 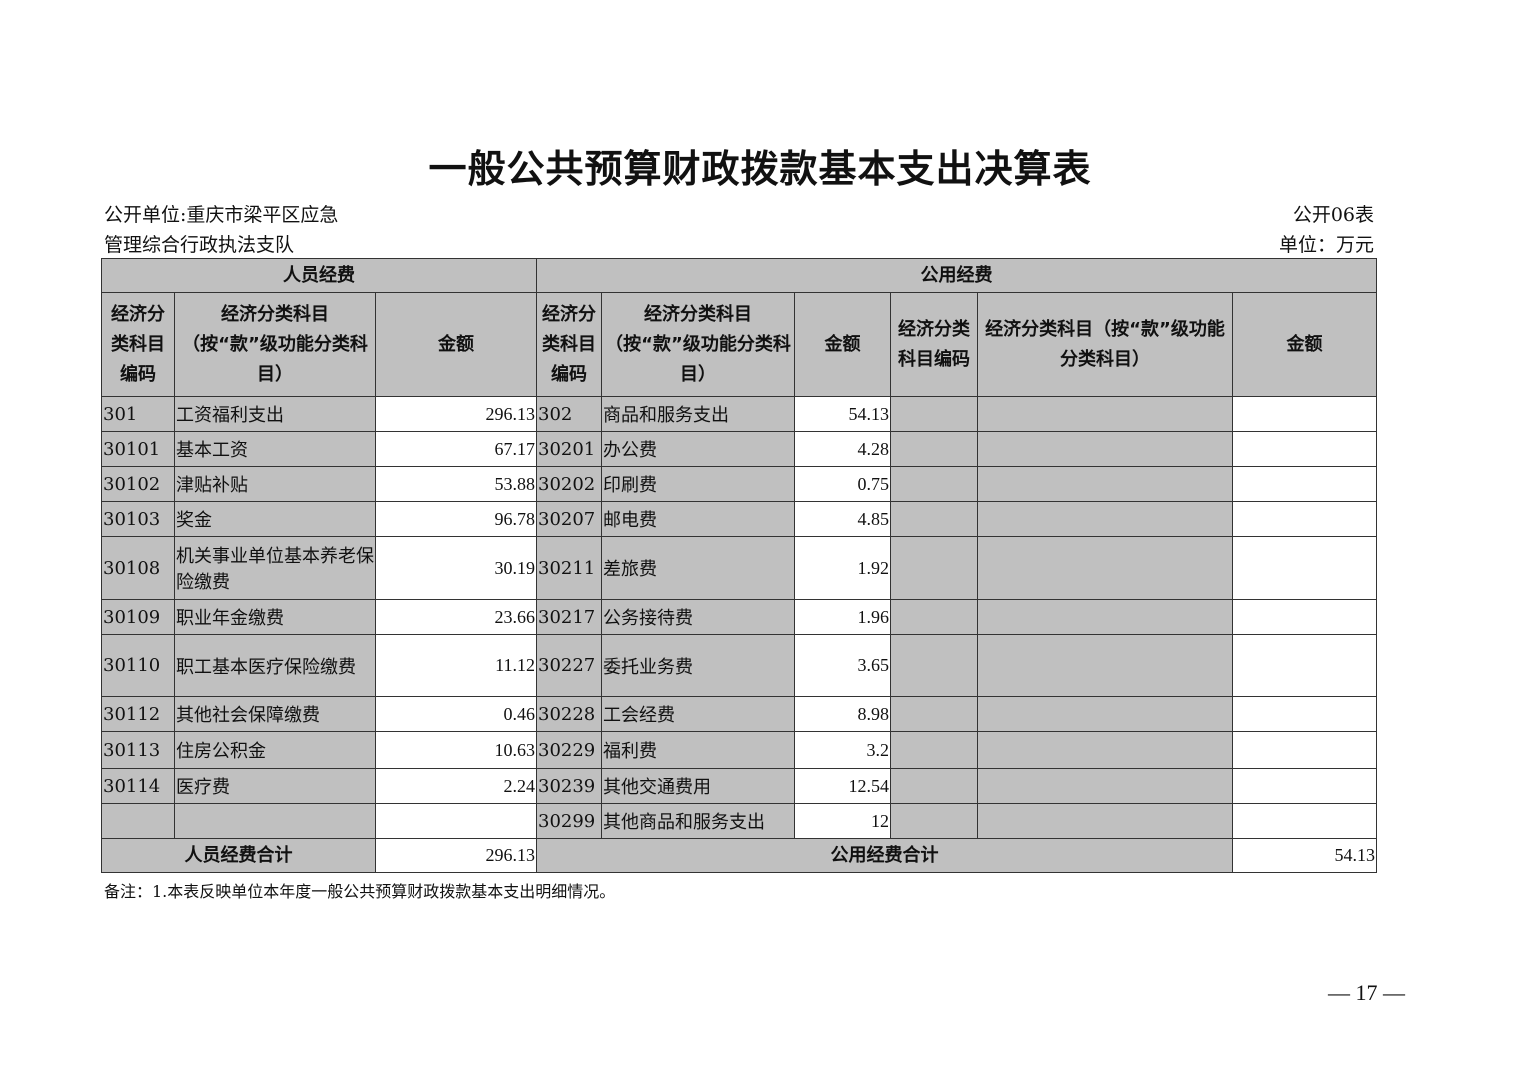 What do you see at coordinates (456, 855) in the screenshot?
I see `personnel-total-value: 296.13` at bounding box center [456, 855].